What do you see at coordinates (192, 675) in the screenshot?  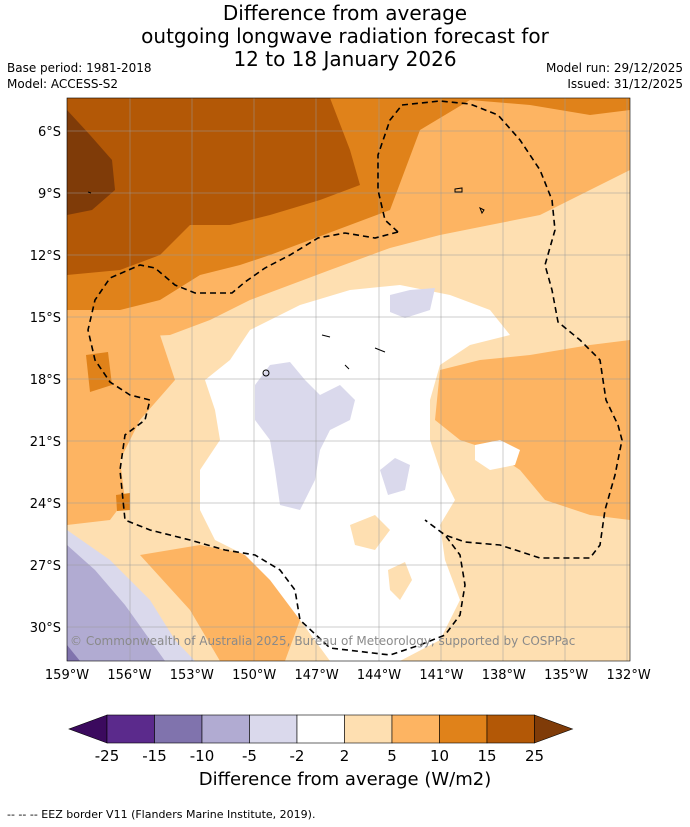 I see `lon-label: 153°W` at bounding box center [192, 675].